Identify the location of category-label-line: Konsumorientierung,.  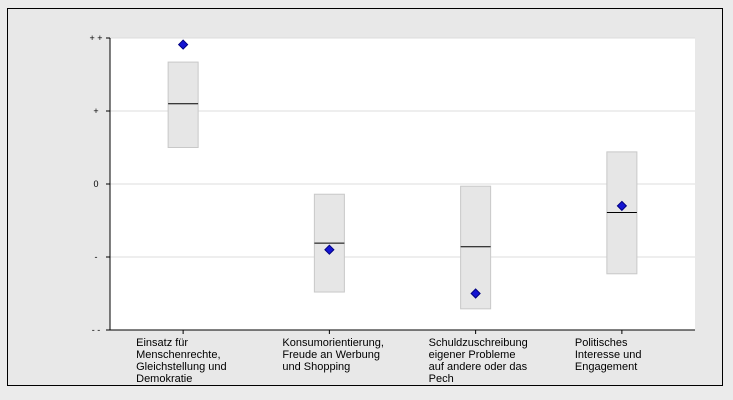
(333, 343).